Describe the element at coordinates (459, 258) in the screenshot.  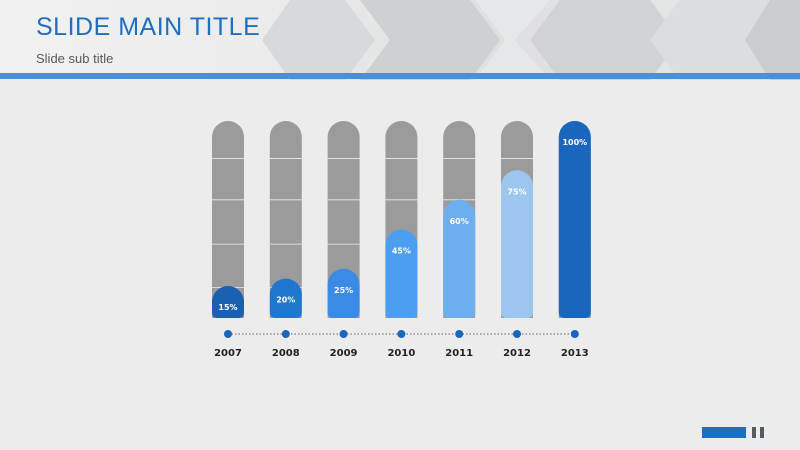
I see `bar-2011` at that location.